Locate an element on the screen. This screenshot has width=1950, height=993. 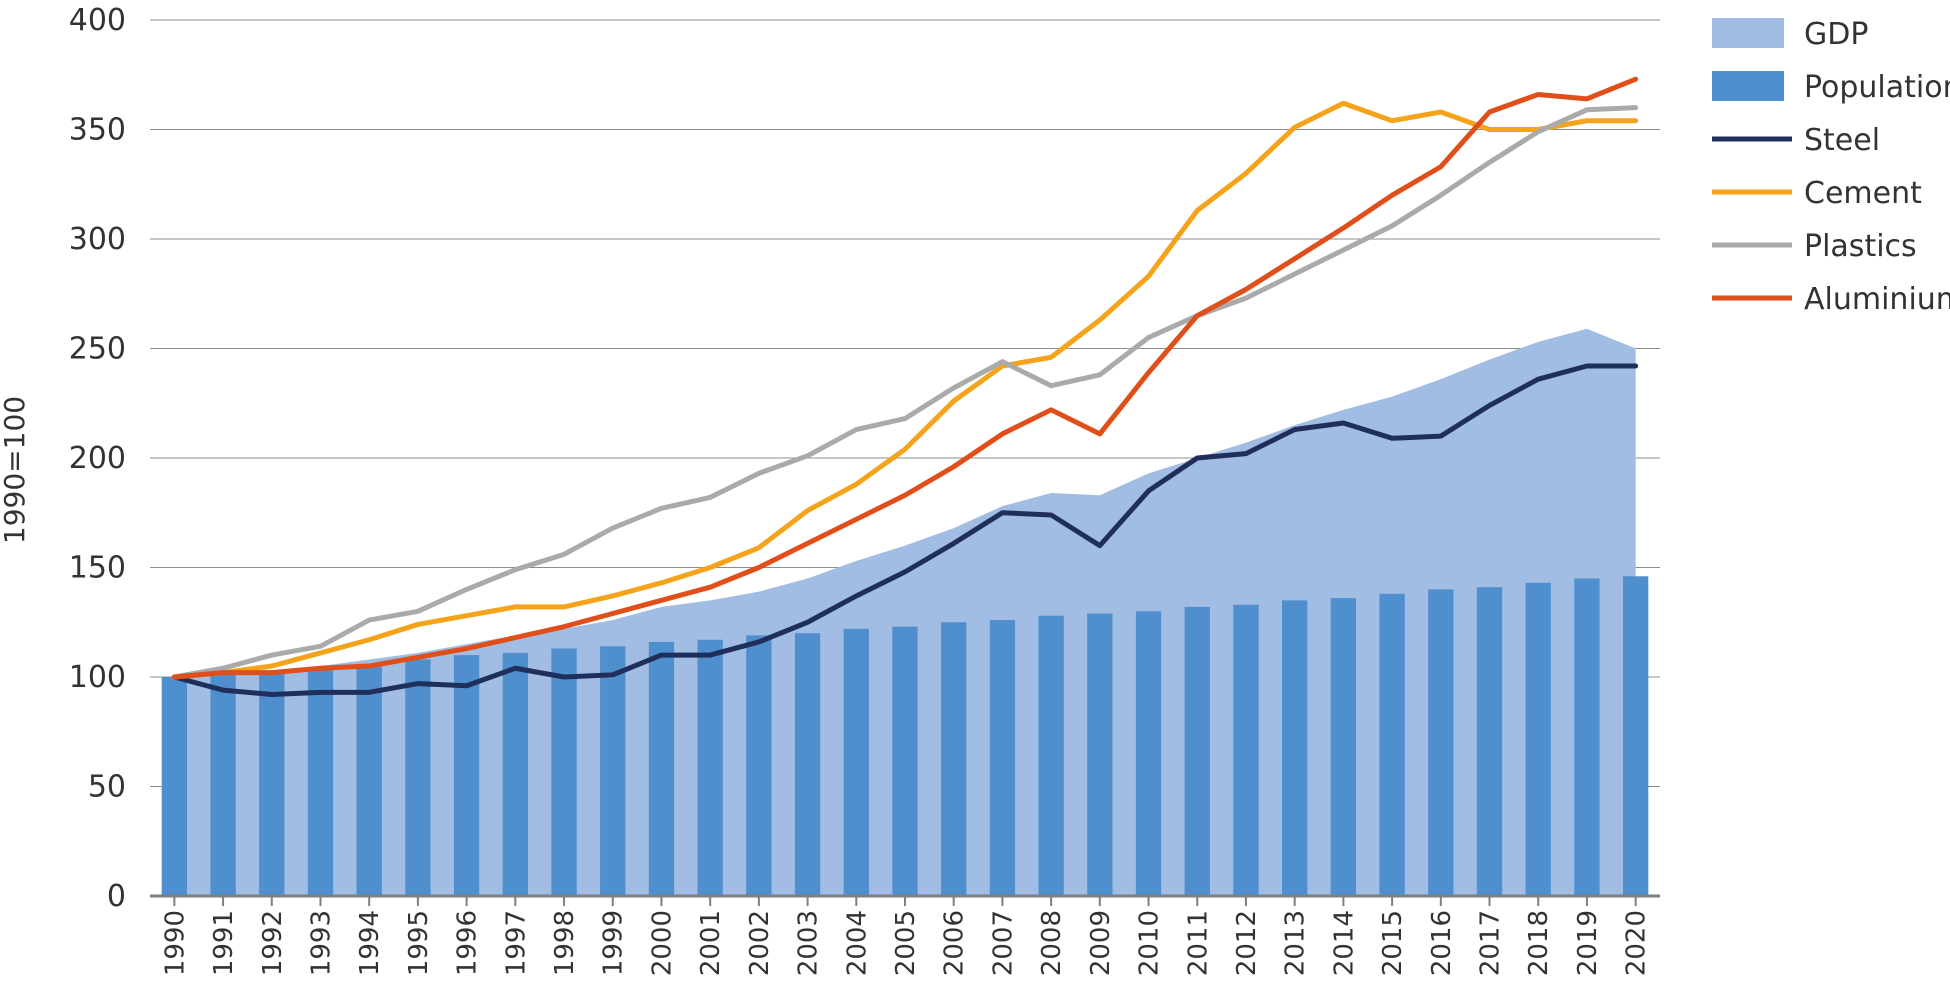
legend-label-aluminium: Aluminium is located at coordinates (1877, 299).